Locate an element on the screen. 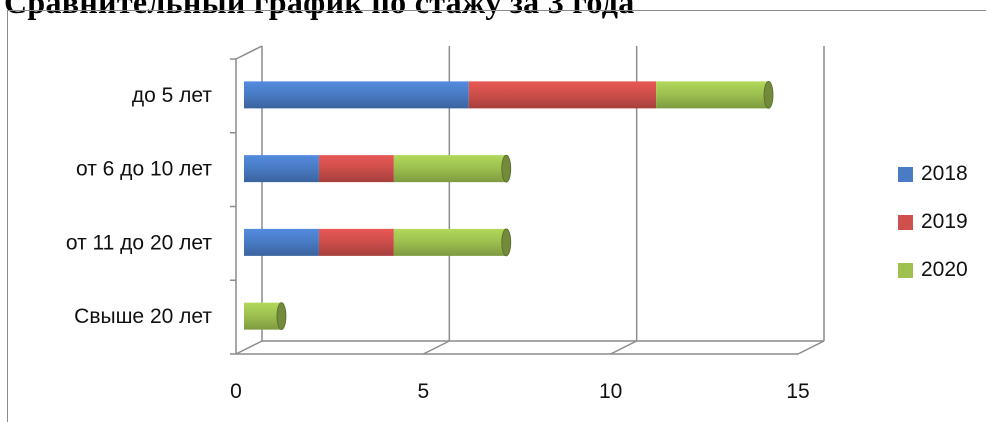 The width and height of the screenshot is (988, 422). legend-item: 2020 is located at coordinates (933, 270).